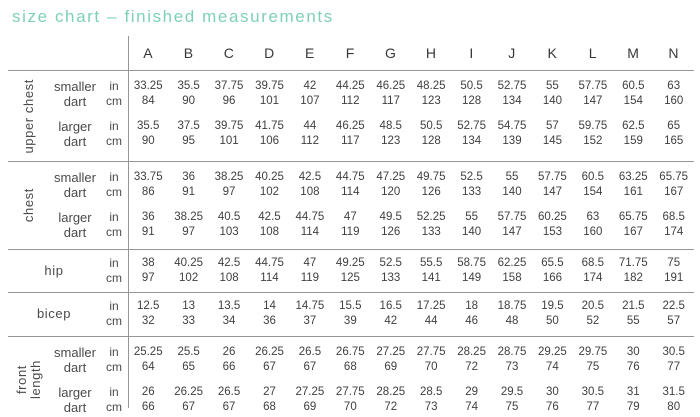  What do you see at coordinates (269, 134) in the screenshot?
I see `measurement-cell: 41.75 106` at bounding box center [269, 134].